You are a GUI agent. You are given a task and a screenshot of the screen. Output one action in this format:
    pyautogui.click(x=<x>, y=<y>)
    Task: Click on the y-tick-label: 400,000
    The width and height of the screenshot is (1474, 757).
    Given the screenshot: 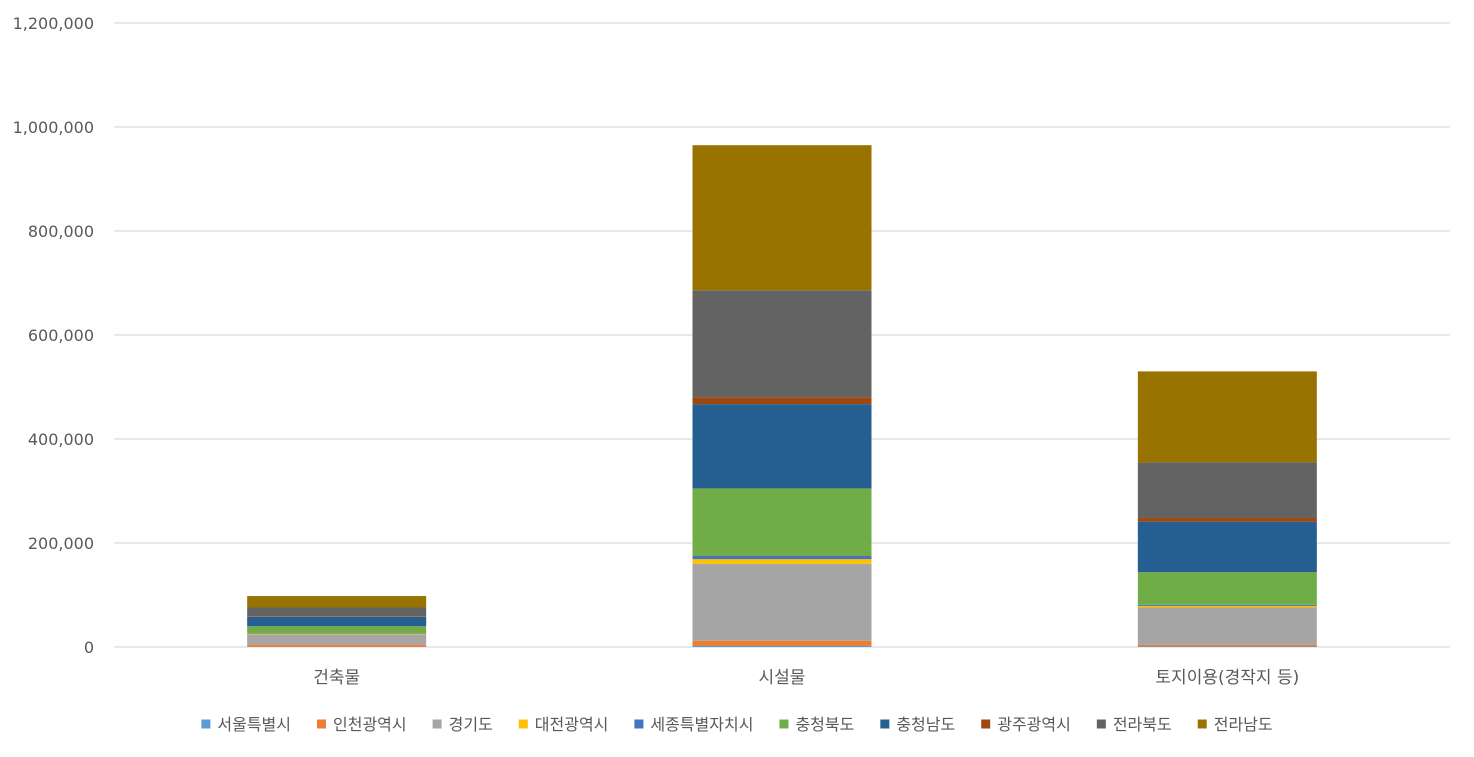 What is the action you would take?
    pyautogui.click(x=61, y=439)
    